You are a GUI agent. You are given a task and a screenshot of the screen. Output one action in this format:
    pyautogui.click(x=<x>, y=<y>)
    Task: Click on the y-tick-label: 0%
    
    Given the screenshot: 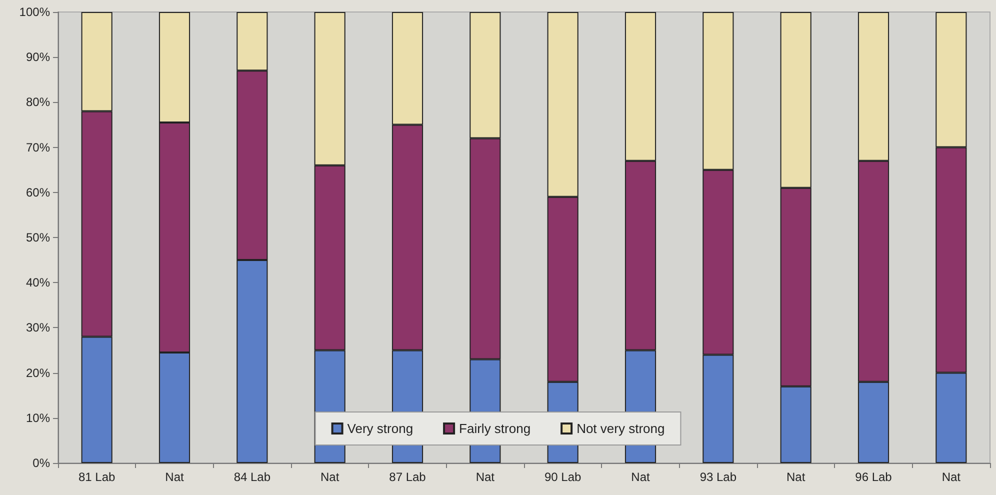 What is the action you would take?
    pyautogui.click(x=41, y=463)
    